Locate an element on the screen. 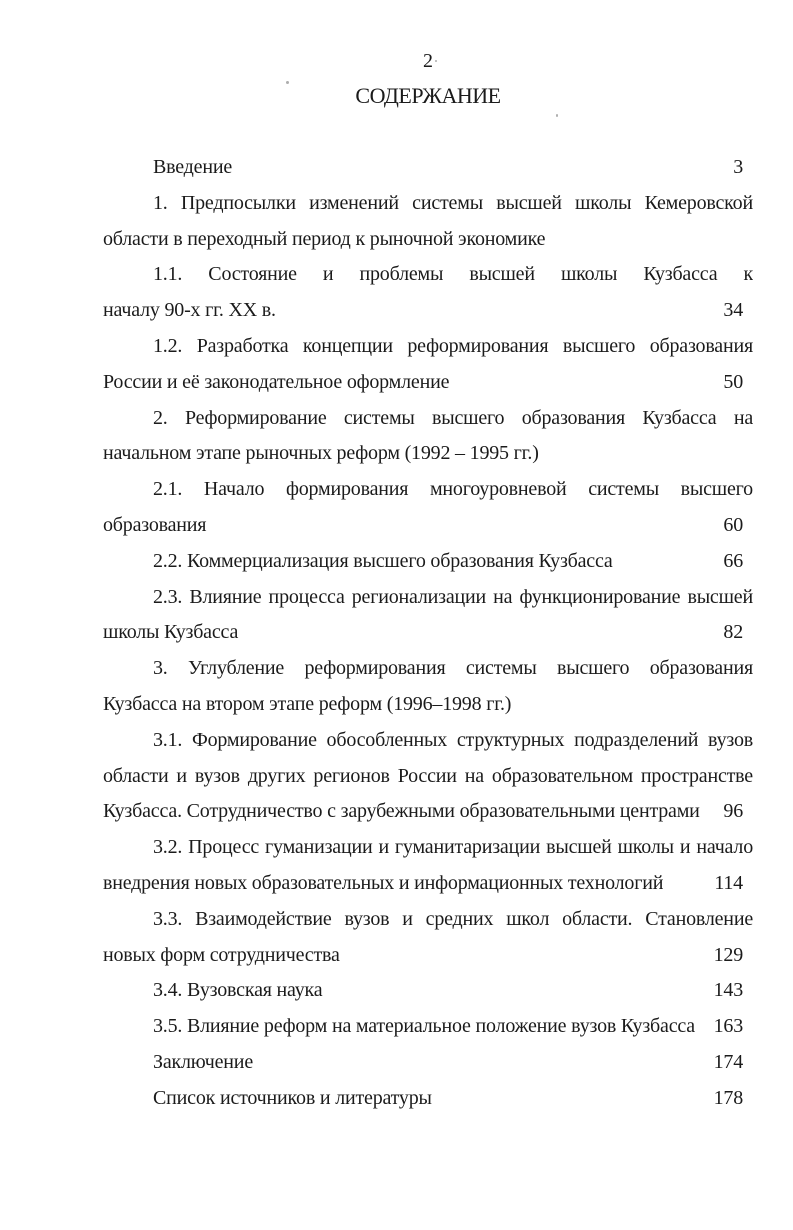  toc-line: школы Кузбасса 82 is located at coordinates (428, 633).